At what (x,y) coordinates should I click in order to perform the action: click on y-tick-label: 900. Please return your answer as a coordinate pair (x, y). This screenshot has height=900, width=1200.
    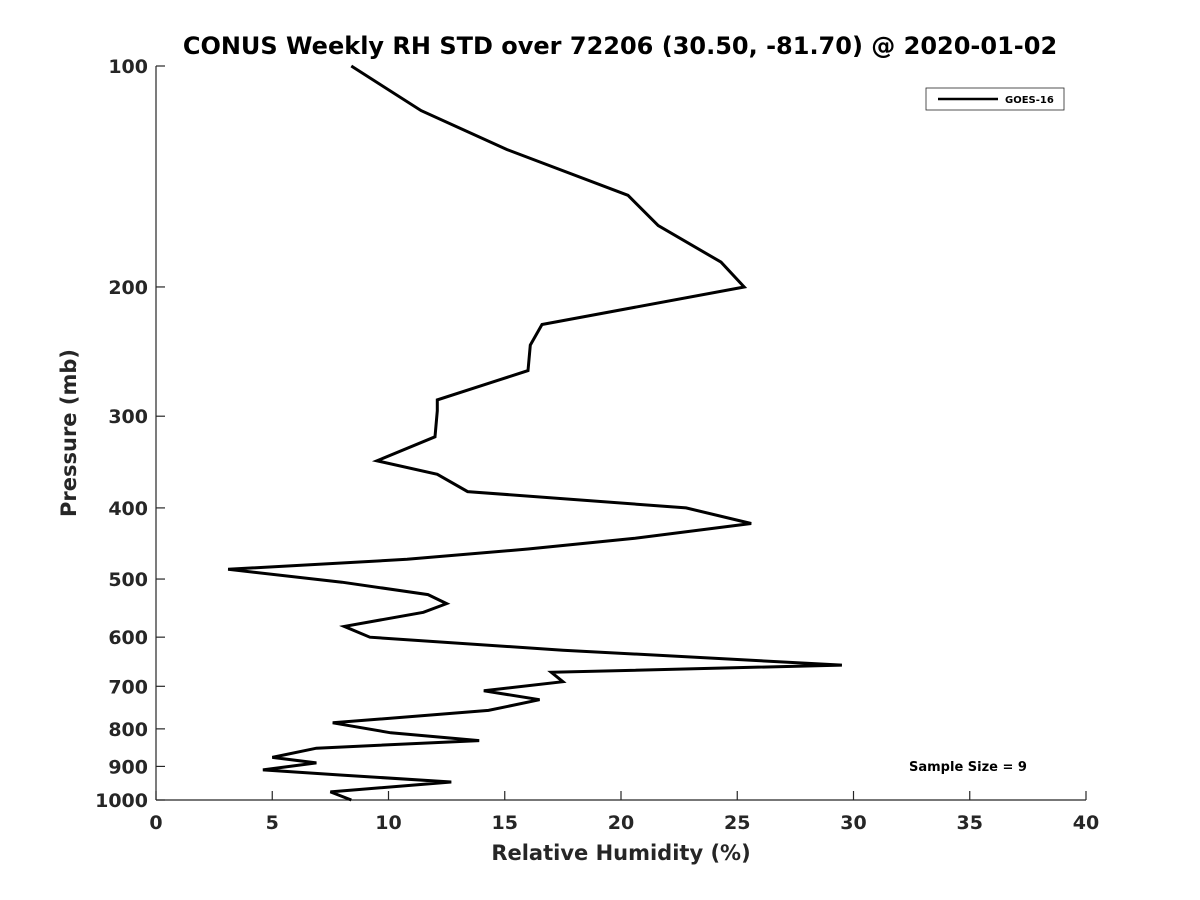
    Looking at the image, I should click on (128, 767).